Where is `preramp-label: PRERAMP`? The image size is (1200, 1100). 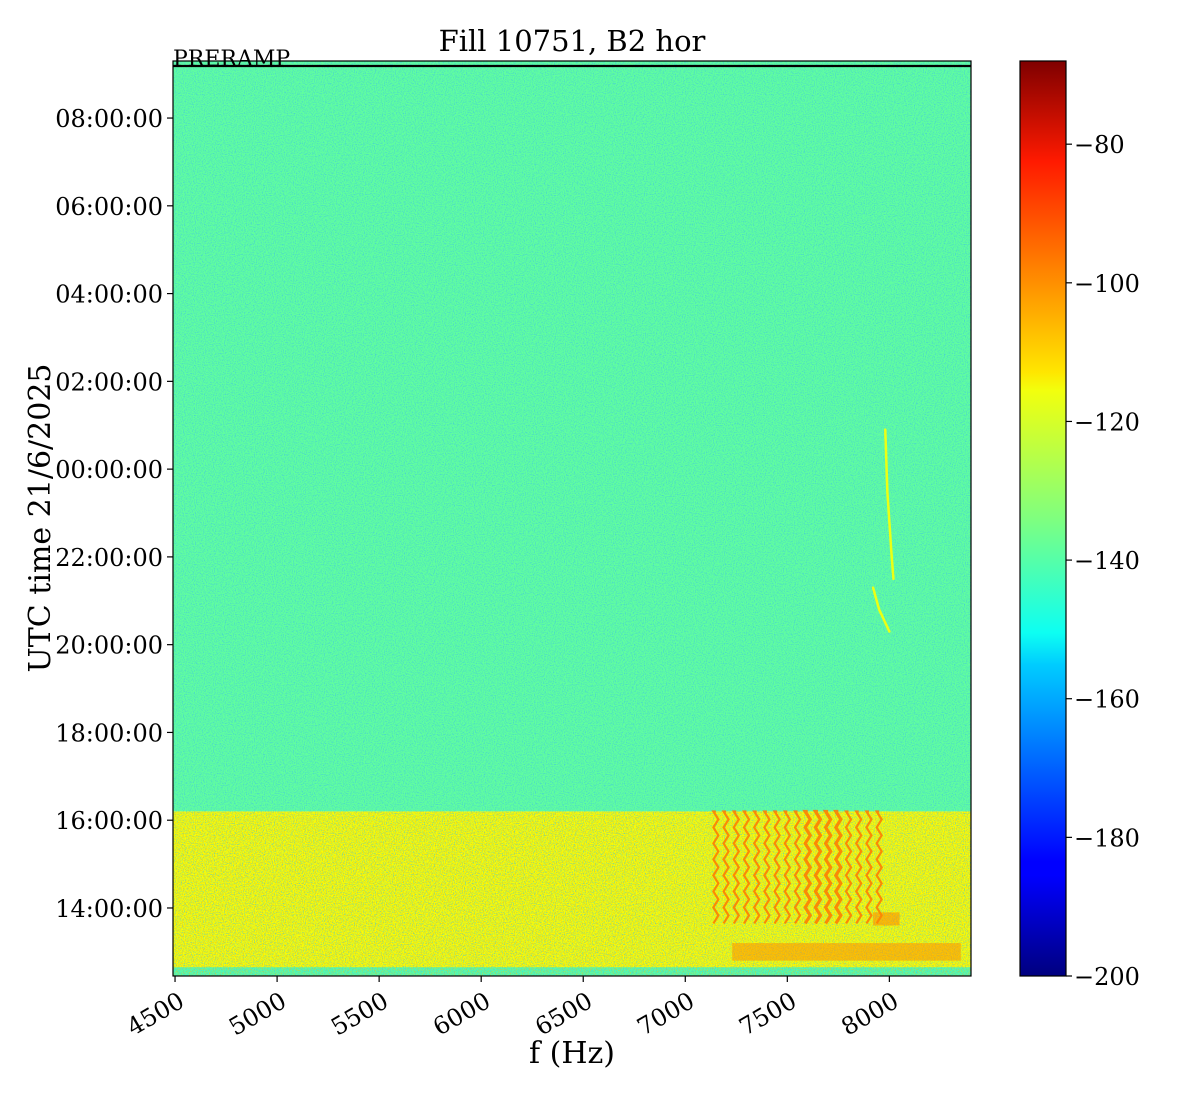 preramp-label: PRERAMP is located at coordinates (231, 59).